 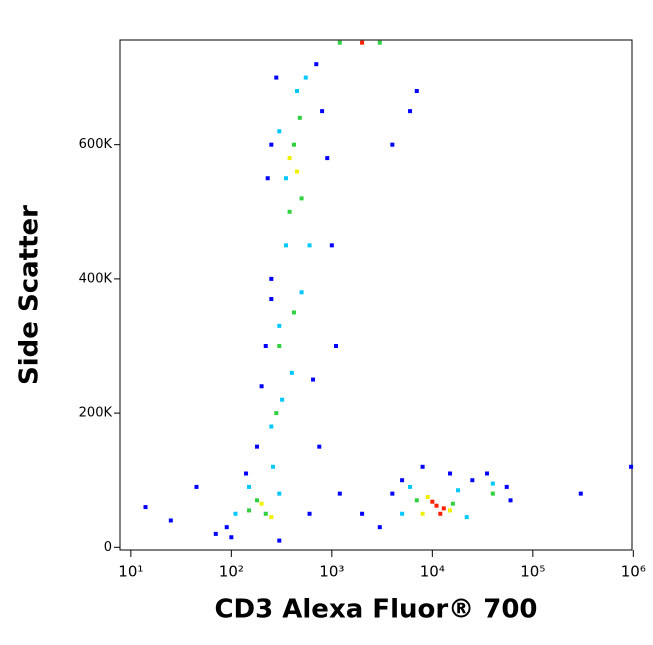 I want to click on x-tick-label: 10⁴, so click(x=432, y=572).